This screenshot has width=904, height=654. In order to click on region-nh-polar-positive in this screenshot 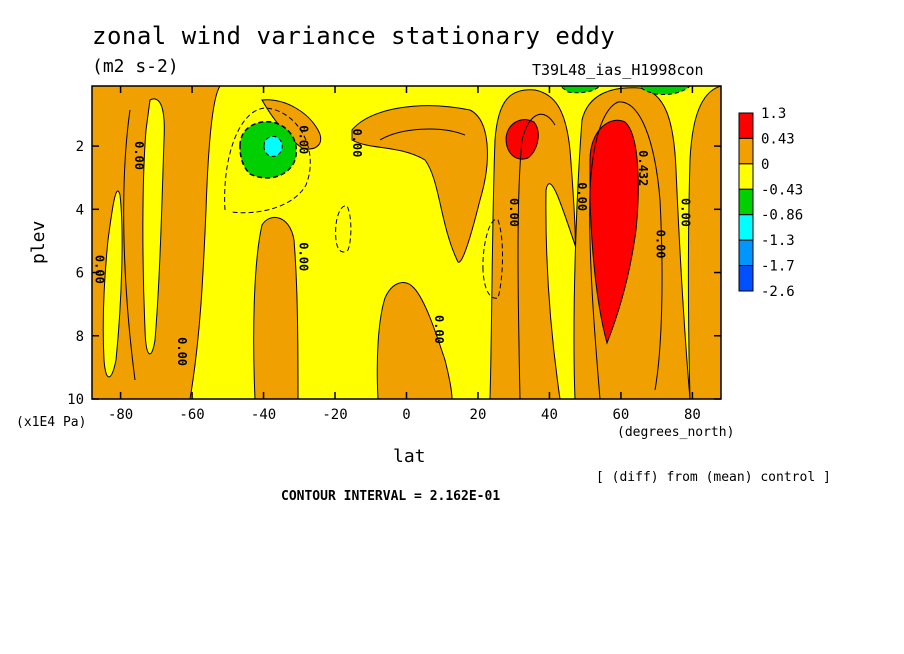, I will do `click(704, 242)`.